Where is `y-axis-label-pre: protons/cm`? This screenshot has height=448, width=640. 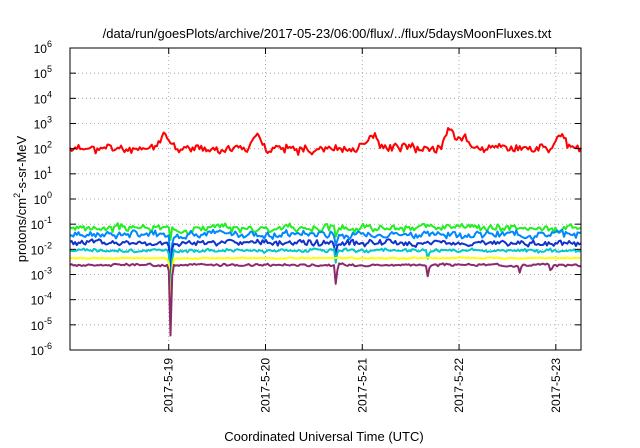
y-axis-label-pre: protons/cm is located at coordinates (21, 230).